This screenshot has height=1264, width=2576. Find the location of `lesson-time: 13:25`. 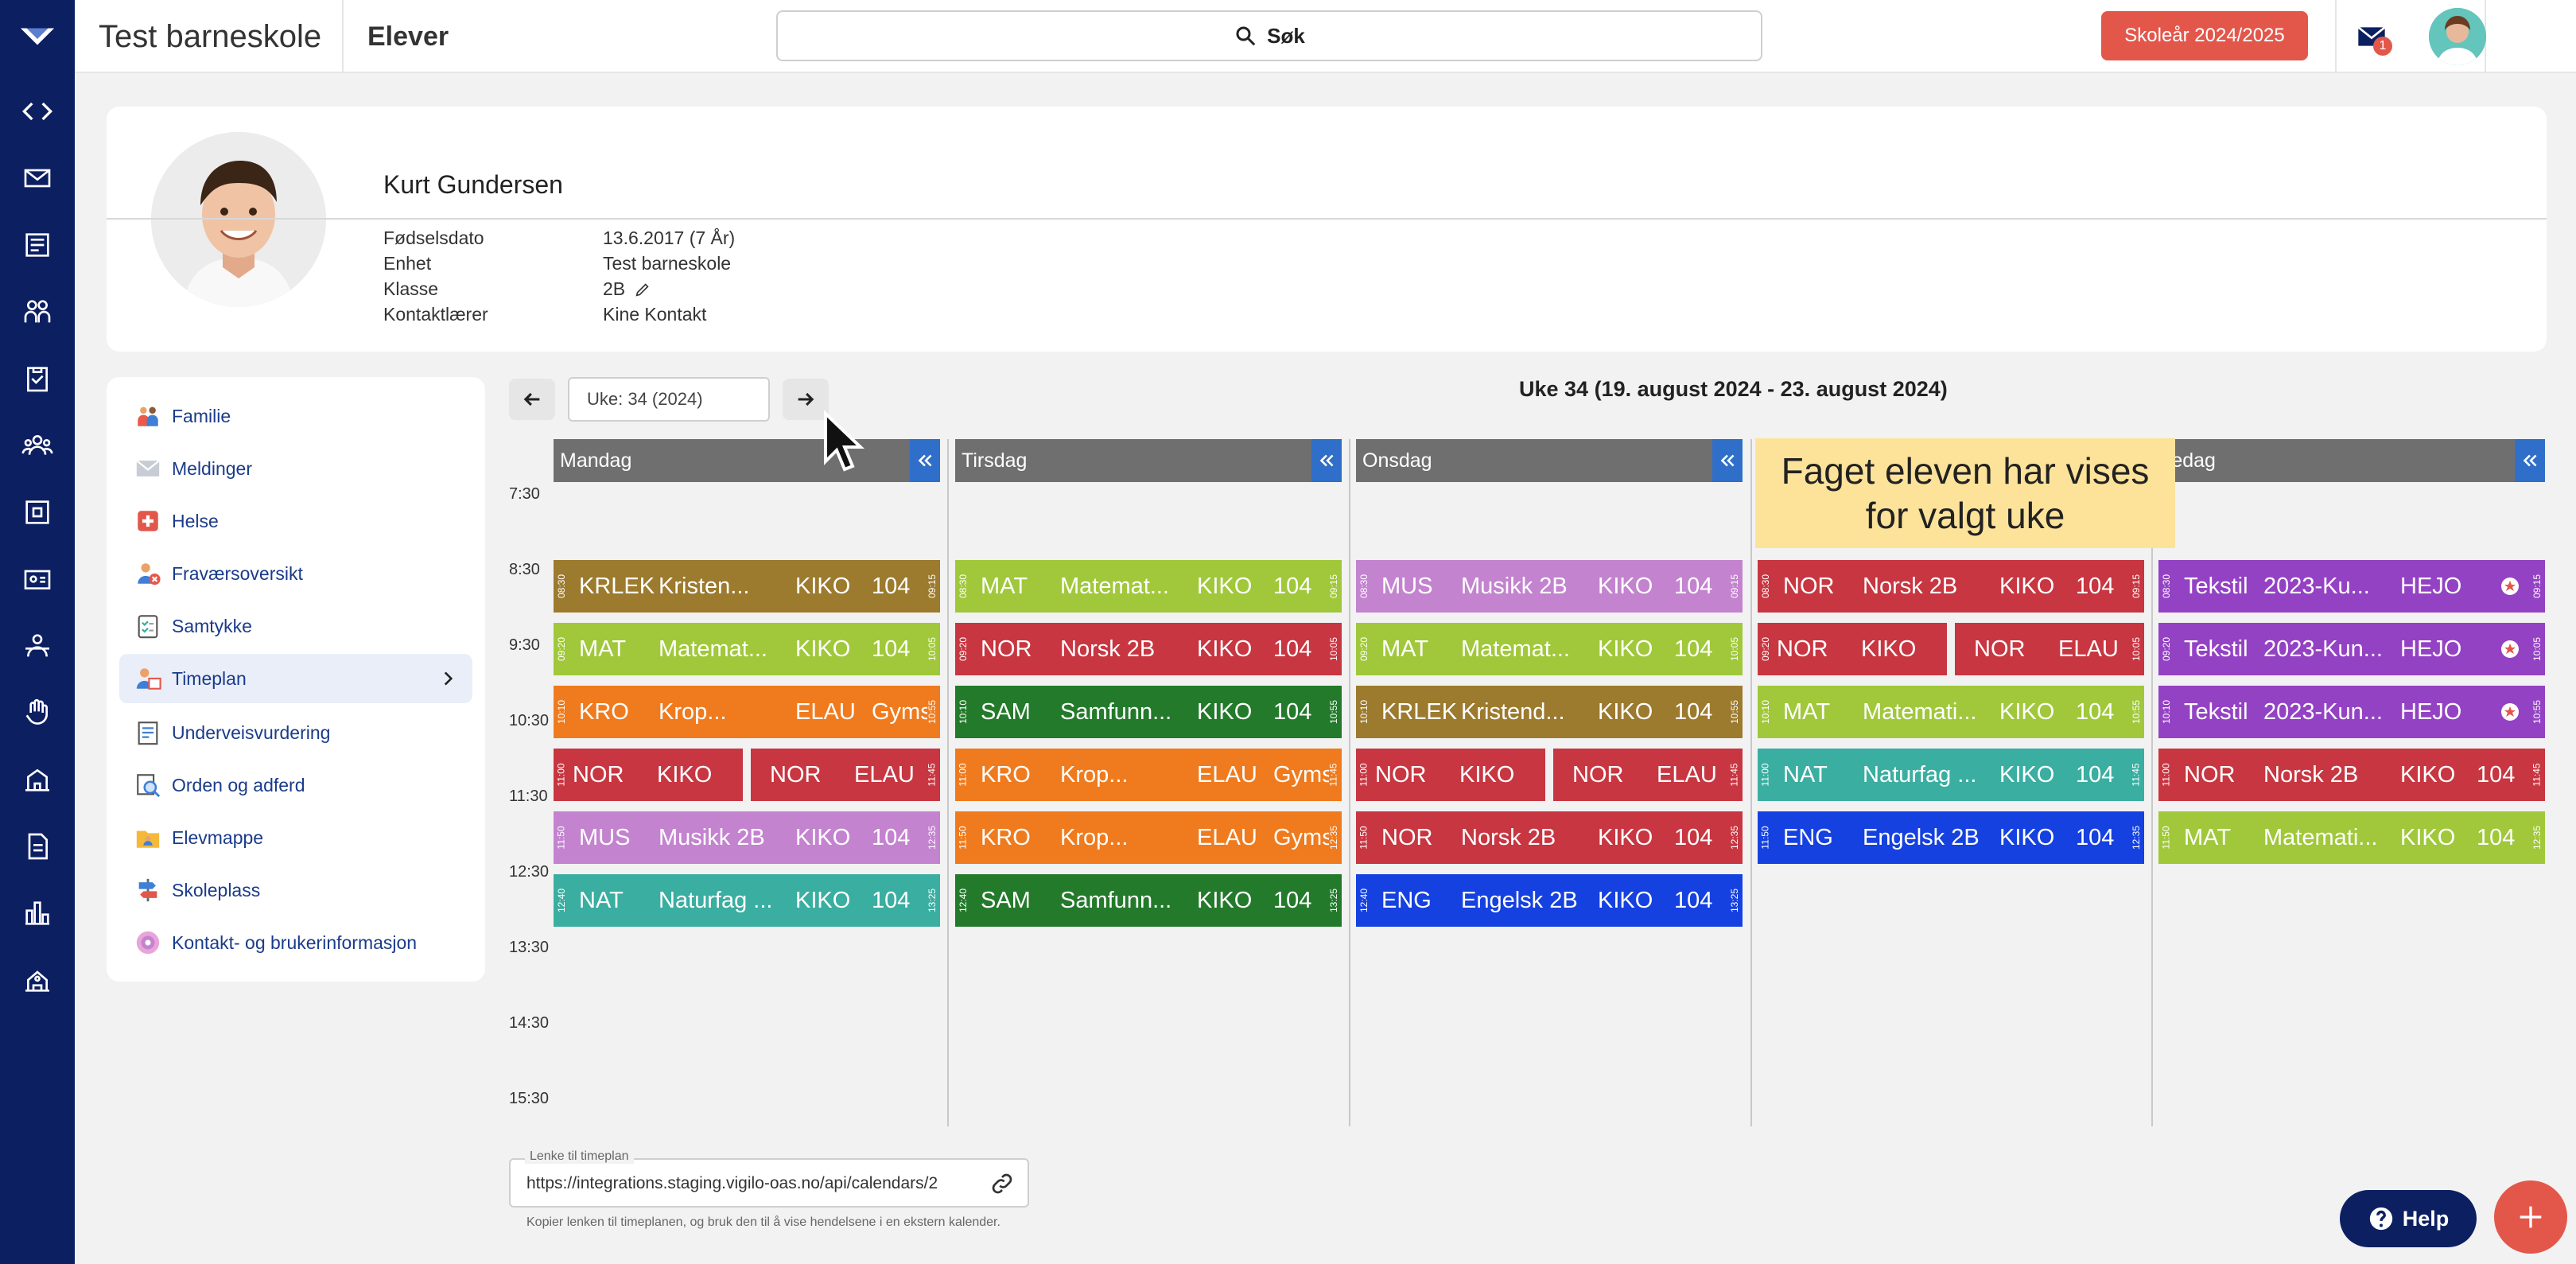

lesson-time: 13:25 is located at coordinates (1735, 900).